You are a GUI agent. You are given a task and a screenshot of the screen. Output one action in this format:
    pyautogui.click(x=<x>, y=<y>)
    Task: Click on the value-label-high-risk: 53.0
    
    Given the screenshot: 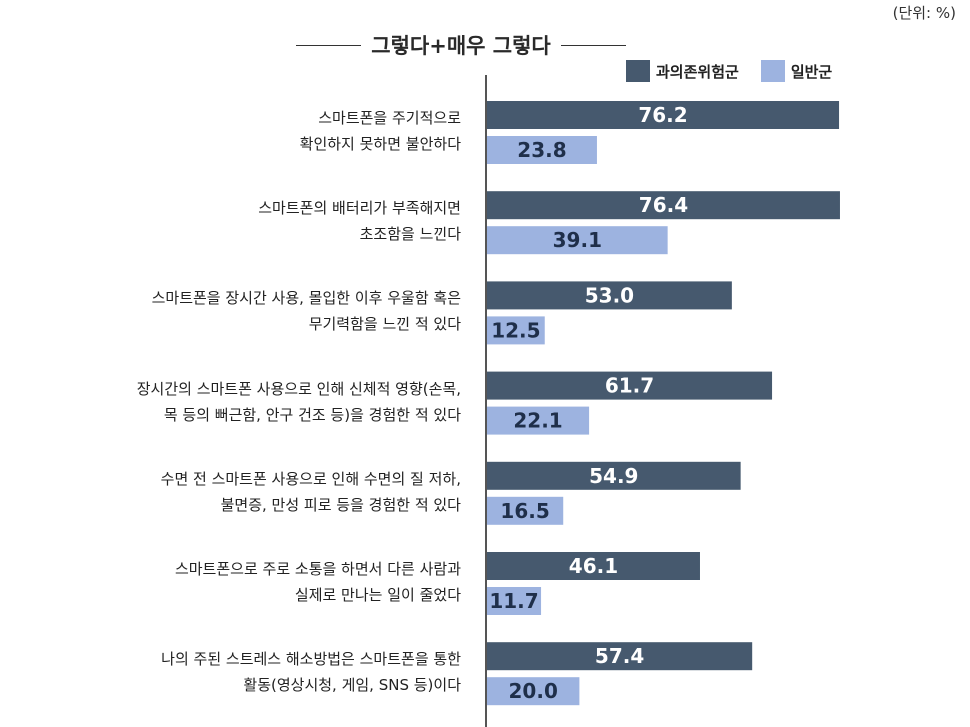 What is the action you would take?
    pyautogui.click(x=609, y=295)
    